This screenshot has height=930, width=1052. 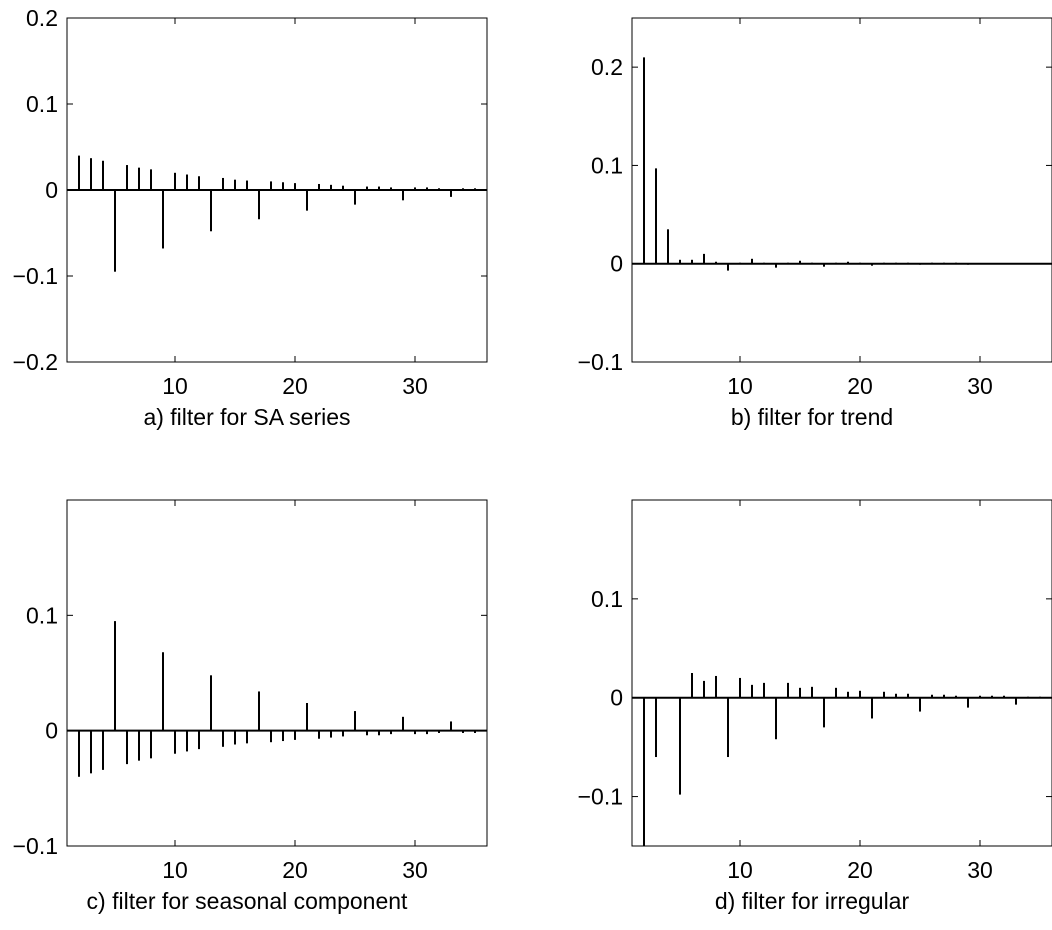 What do you see at coordinates (812, 901) in the screenshot?
I see `panel-caption: d) filter for irregular` at bounding box center [812, 901].